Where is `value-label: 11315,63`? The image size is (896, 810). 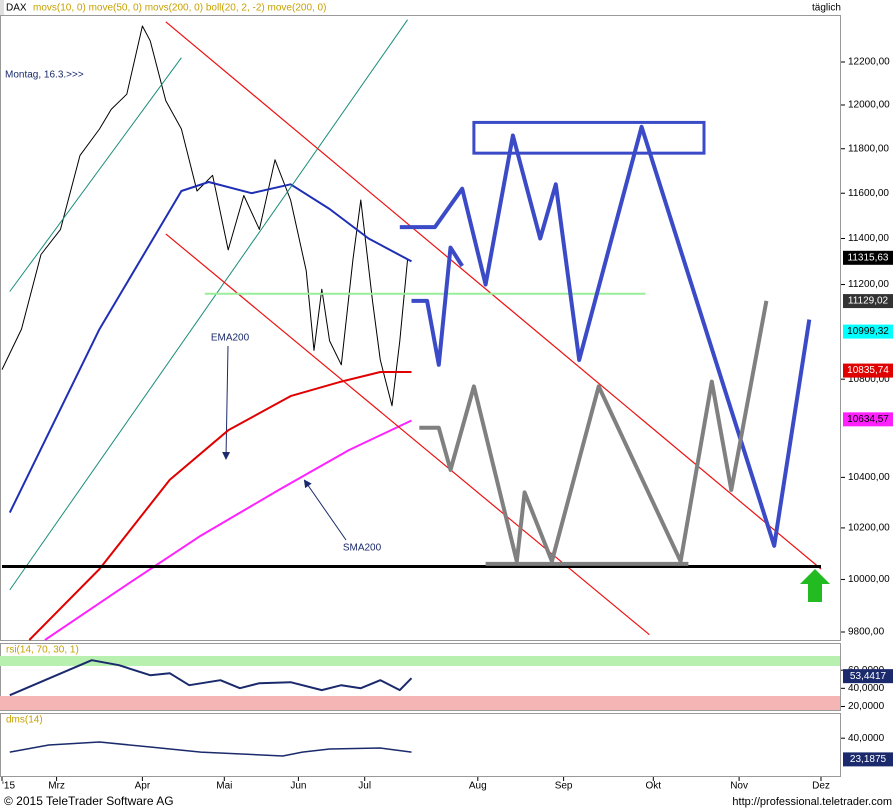
value-label: 11315,63 is located at coordinates (868, 257).